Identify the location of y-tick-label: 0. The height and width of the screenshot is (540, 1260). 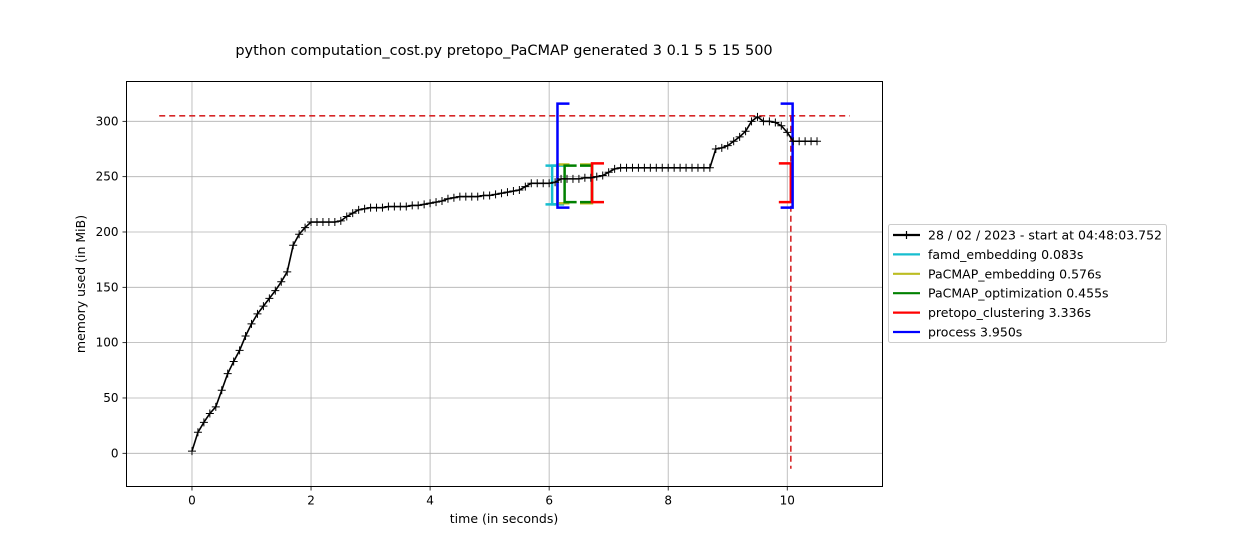
(115, 453).